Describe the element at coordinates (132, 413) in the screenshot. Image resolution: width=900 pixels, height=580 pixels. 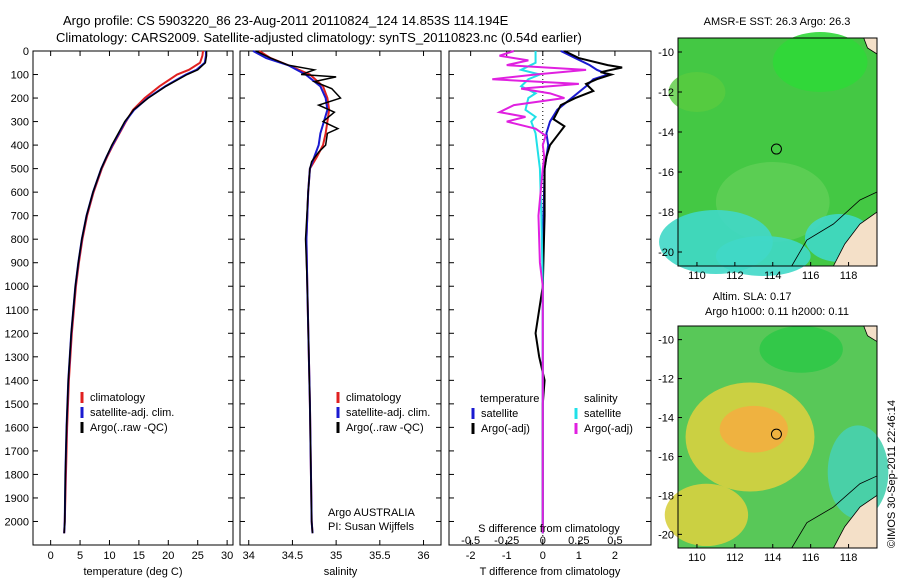
I see `temperature-legend-label: satellite-adj. clim.` at that location.